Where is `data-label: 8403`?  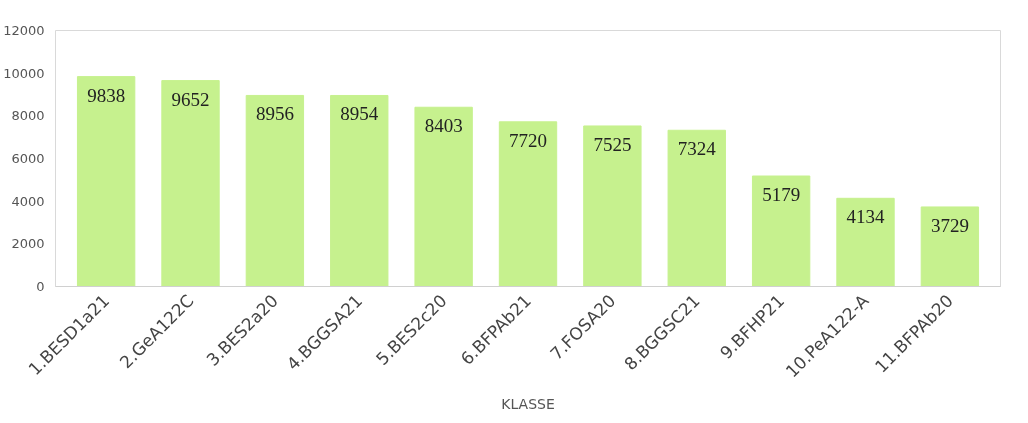 data-label: 8403 is located at coordinates (443, 126).